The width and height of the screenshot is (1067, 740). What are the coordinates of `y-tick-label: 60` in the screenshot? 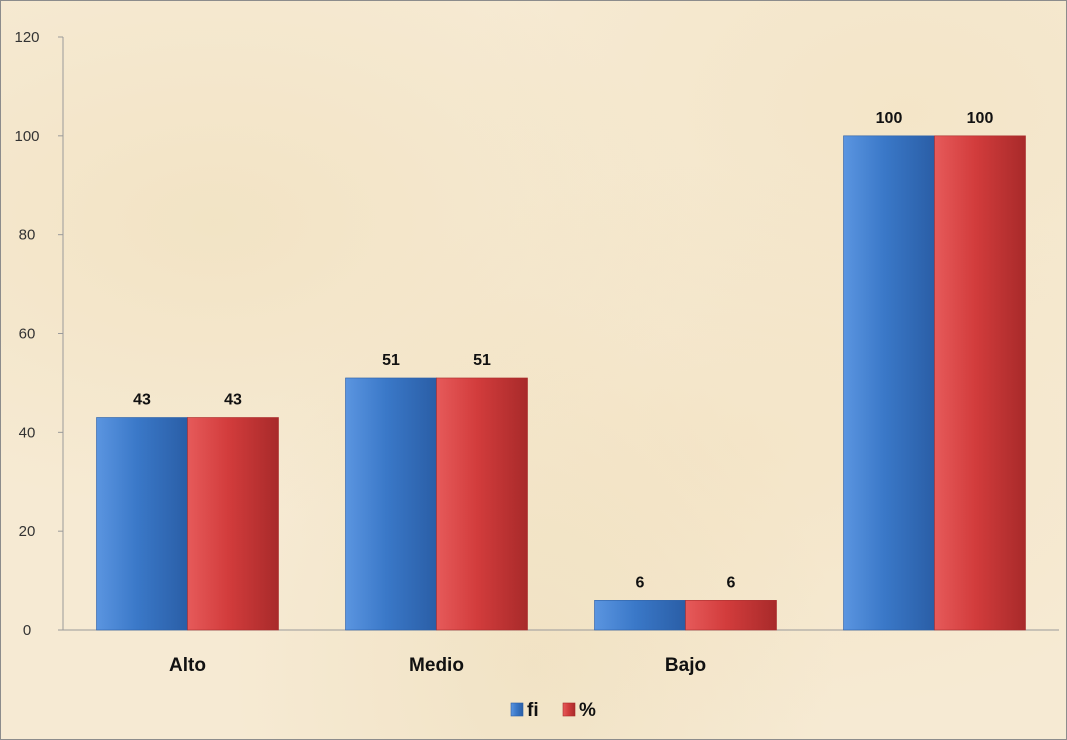 It's located at (27, 334).